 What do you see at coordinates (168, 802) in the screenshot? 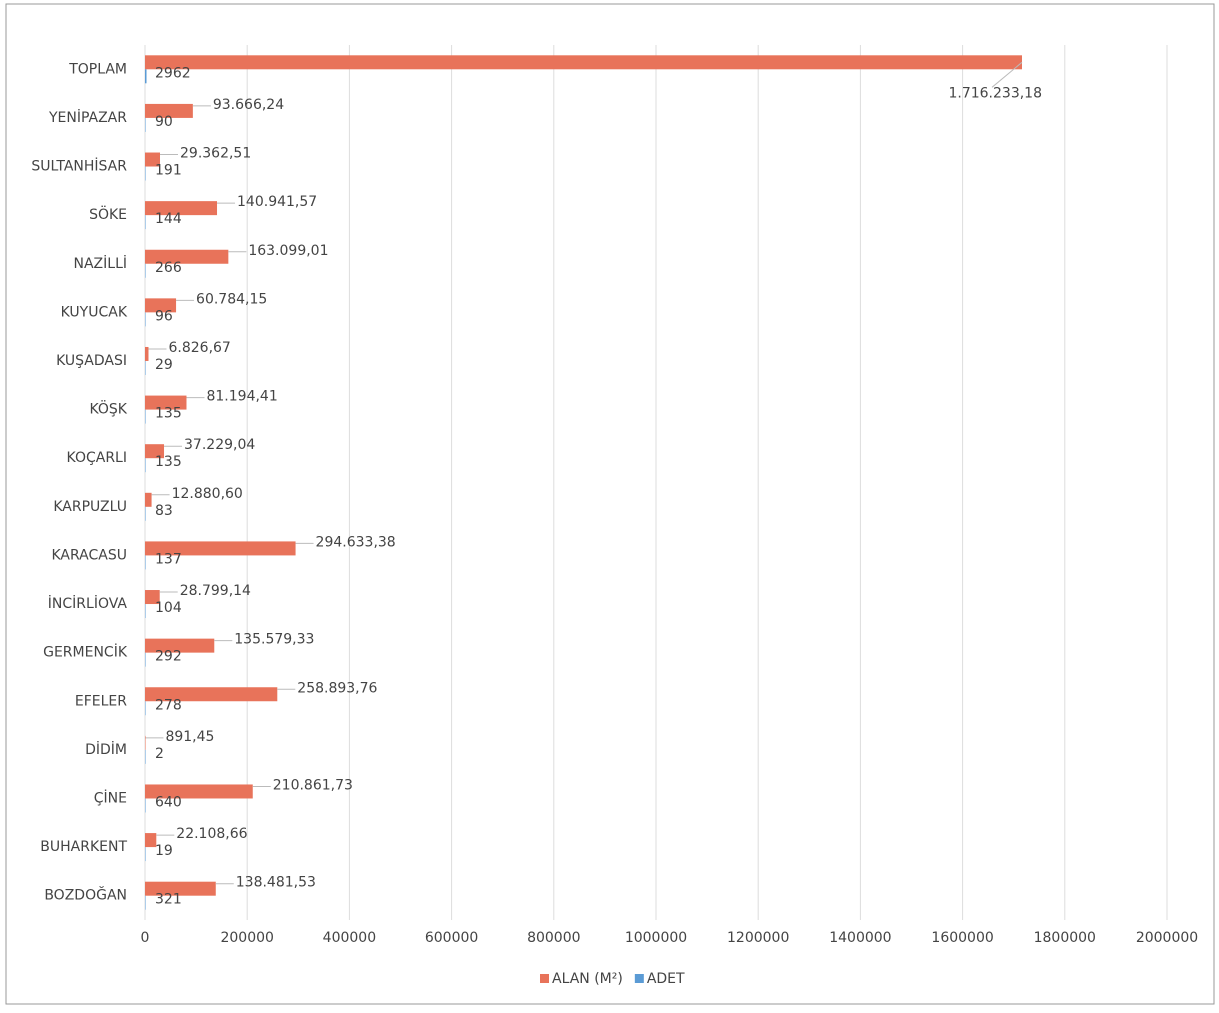
I see `value-label: 640` at bounding box center [168, 802].